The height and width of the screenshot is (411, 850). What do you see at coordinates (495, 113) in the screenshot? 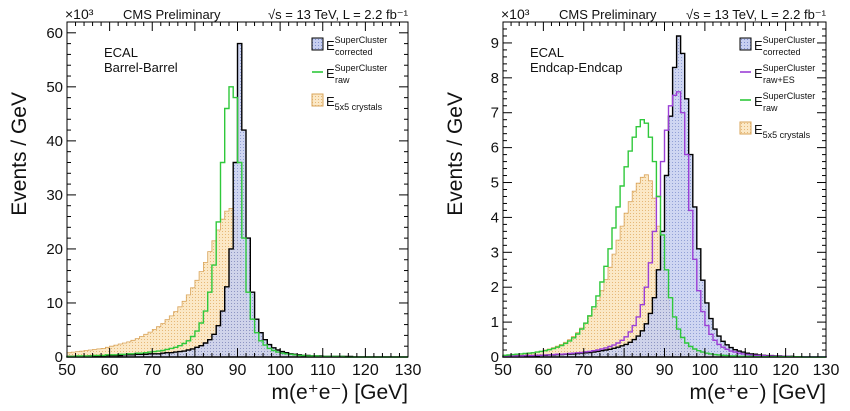
I see `y-tick-label: 7` at bounding box center [495, 113].